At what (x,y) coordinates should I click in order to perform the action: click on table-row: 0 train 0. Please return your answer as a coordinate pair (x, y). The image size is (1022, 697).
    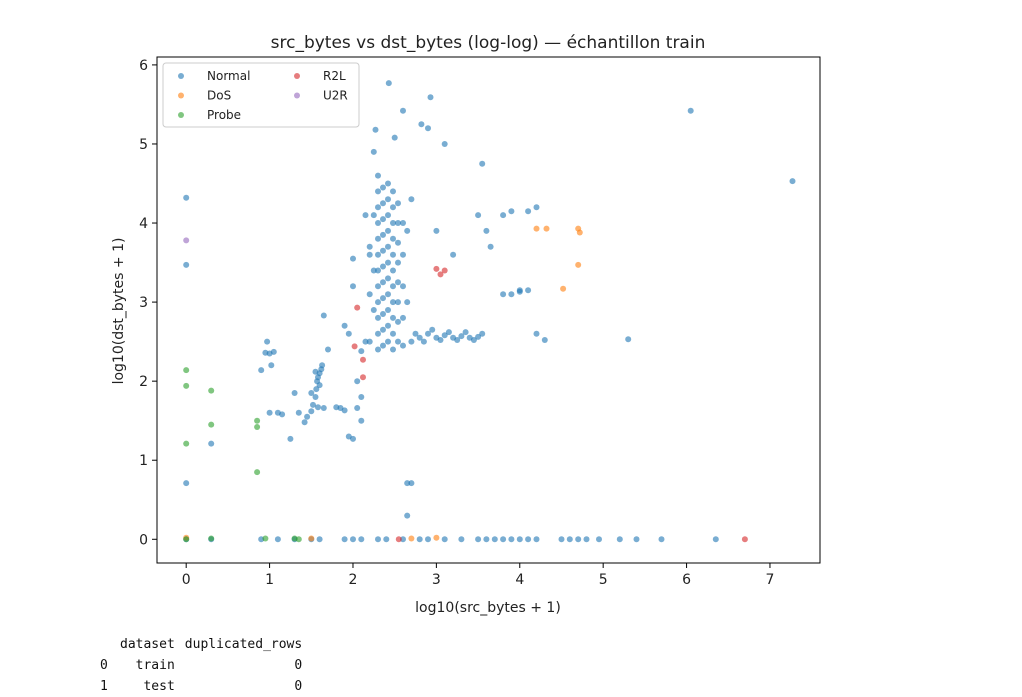
    Looking at the image, I should click on (201, 665).